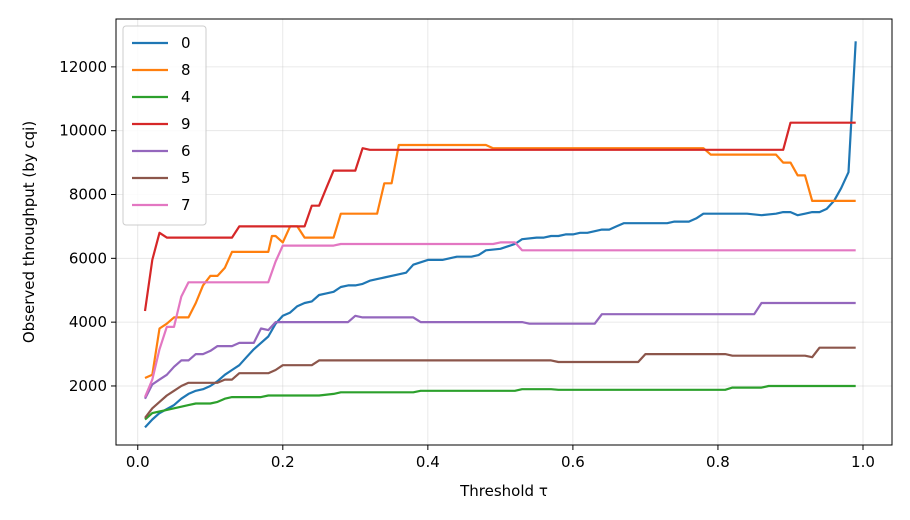  Describe the element at coordinates (29, 232) in the screenshot. I see `y-axis-label: Observed throughput (by cqi)` at that location.